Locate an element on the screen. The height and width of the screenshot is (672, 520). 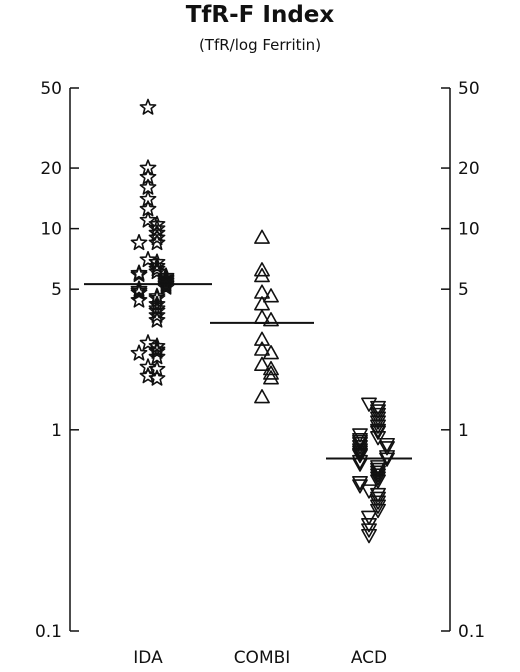
left-axis-ticks: 0.1 1 5 10 20 50 is located at coordinates (57, 360).